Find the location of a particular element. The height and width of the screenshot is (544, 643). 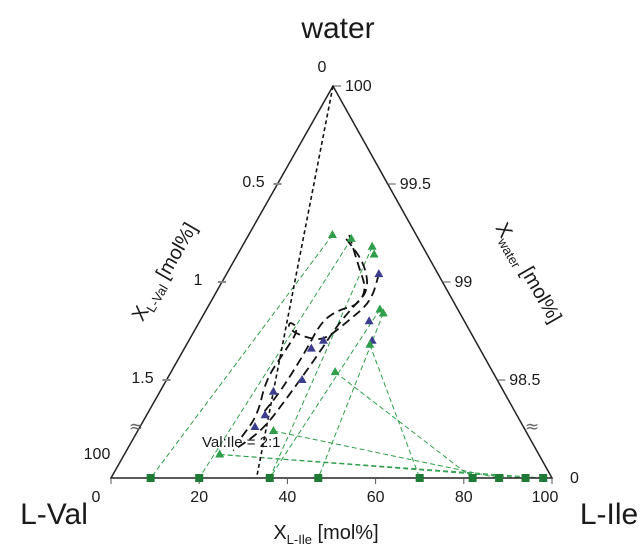

right-axis-tick-label: 99.5 is located at coordinates (415, 184).